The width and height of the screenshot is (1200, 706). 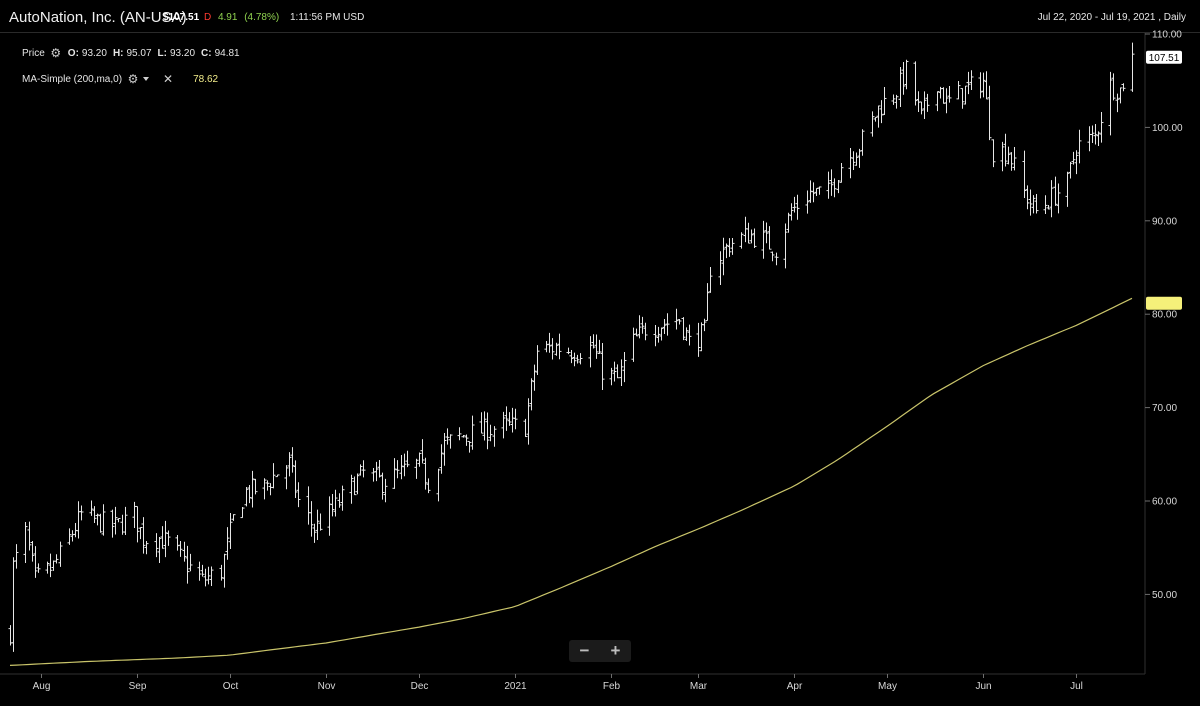 What do you see at coordinates (146, 79) in the screenshot?
I see `chevron-down-icon` at bounding box center [146, 79].